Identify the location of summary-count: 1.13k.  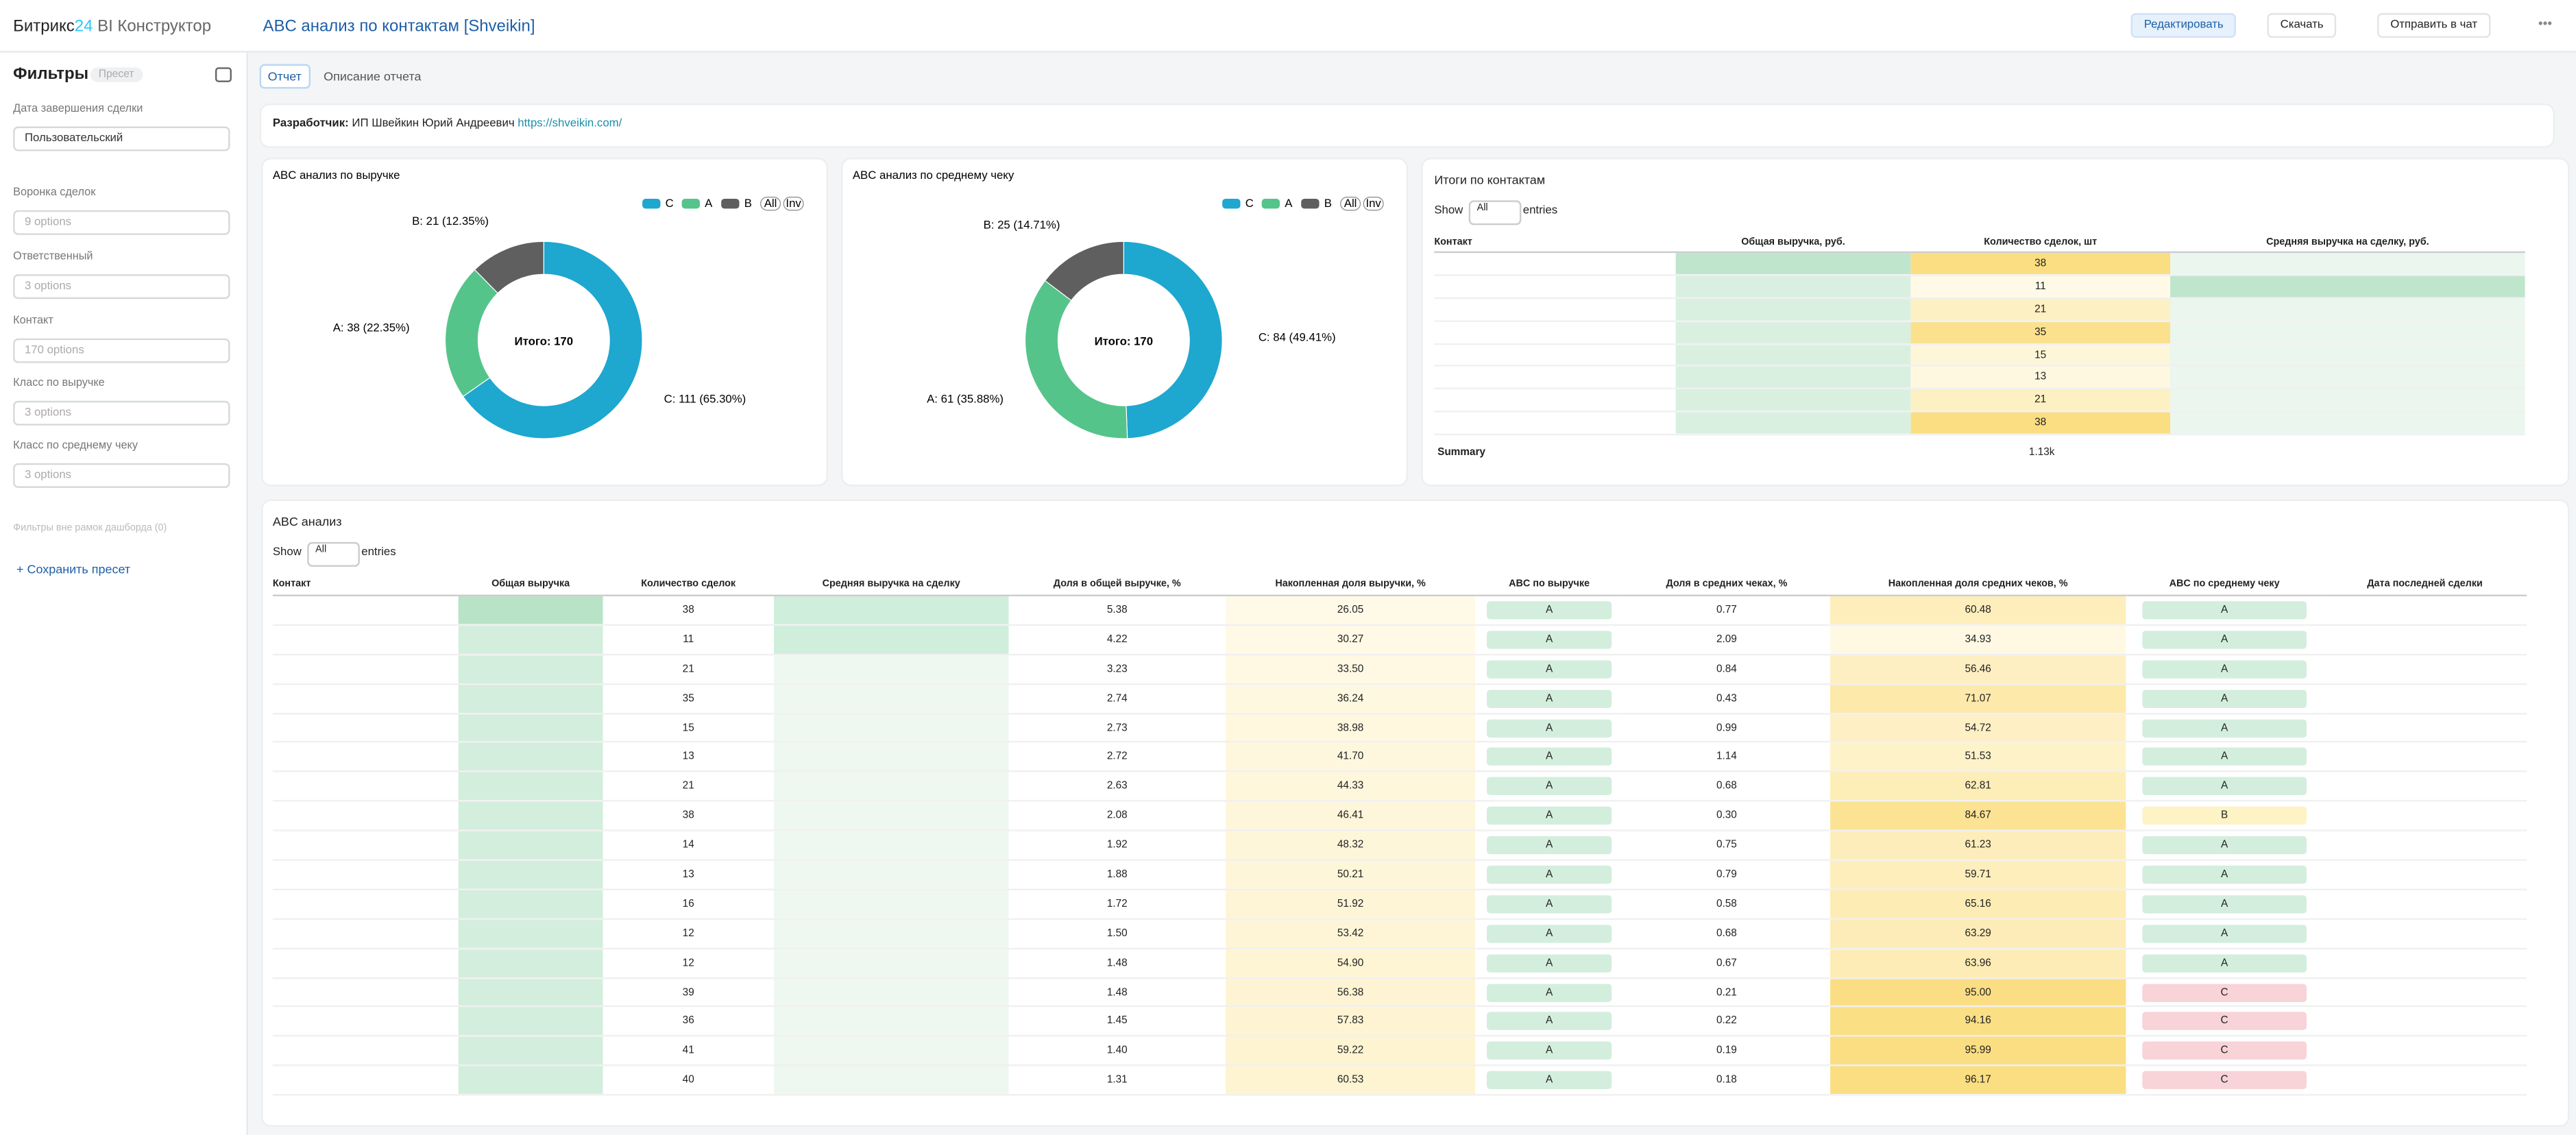
(2041, 453).